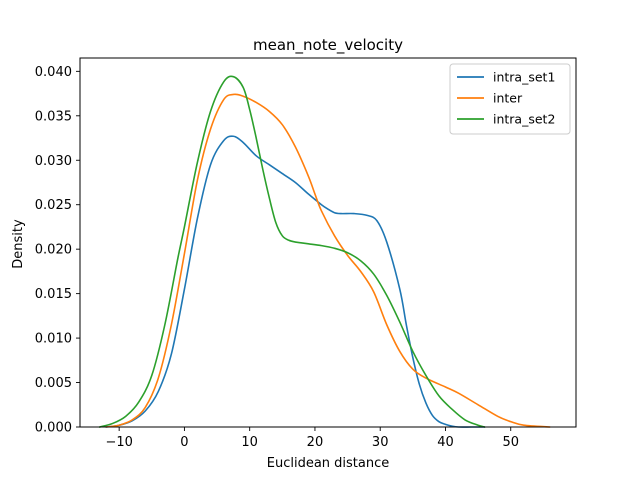 The height and width of the screenshot is (480, 640). Describe the element at coordinates (53, 72) in the screenshot. I see `y-tick-label: 0.040` at that location.